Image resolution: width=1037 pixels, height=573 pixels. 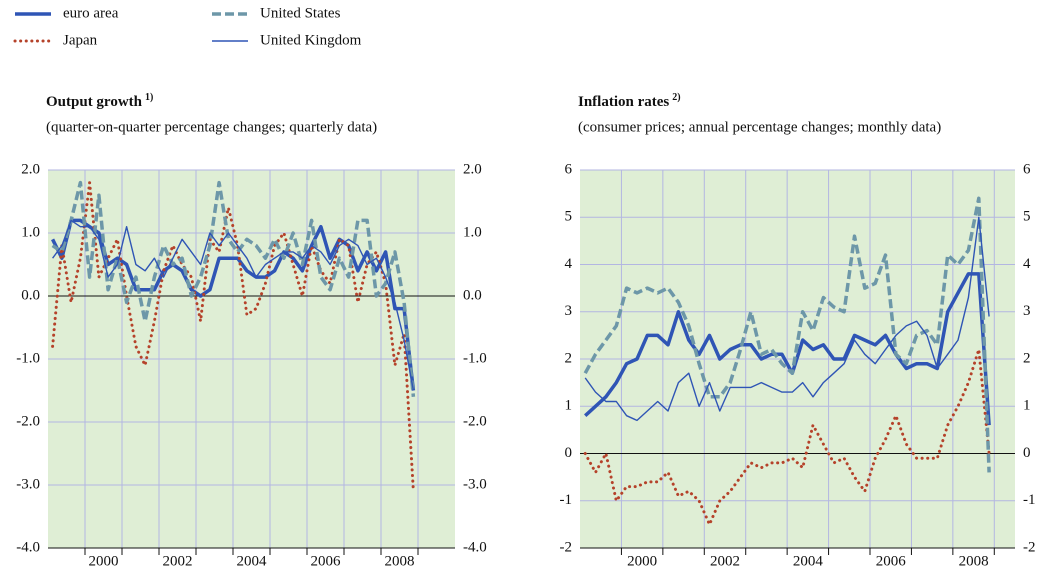 I want to click on panel-title: Inflation rates 2), so click(x=629, y=101).